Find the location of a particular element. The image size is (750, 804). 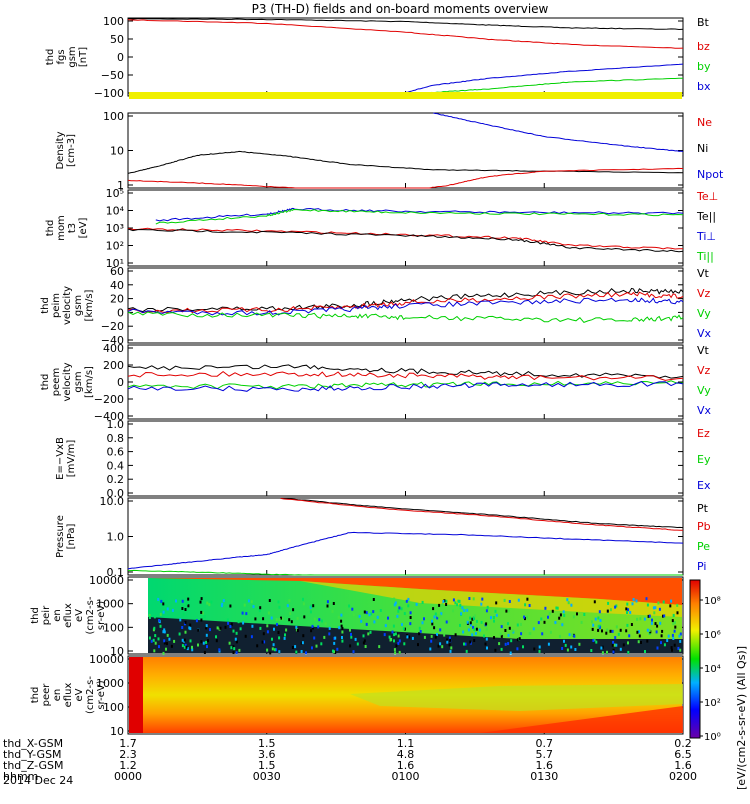

legend-entry: Vy is located at coordinates (704, 313).